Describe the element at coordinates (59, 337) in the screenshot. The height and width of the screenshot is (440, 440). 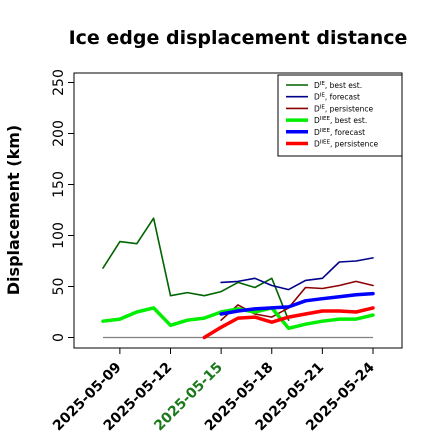
I see `y-tick-label: 0` at that location.